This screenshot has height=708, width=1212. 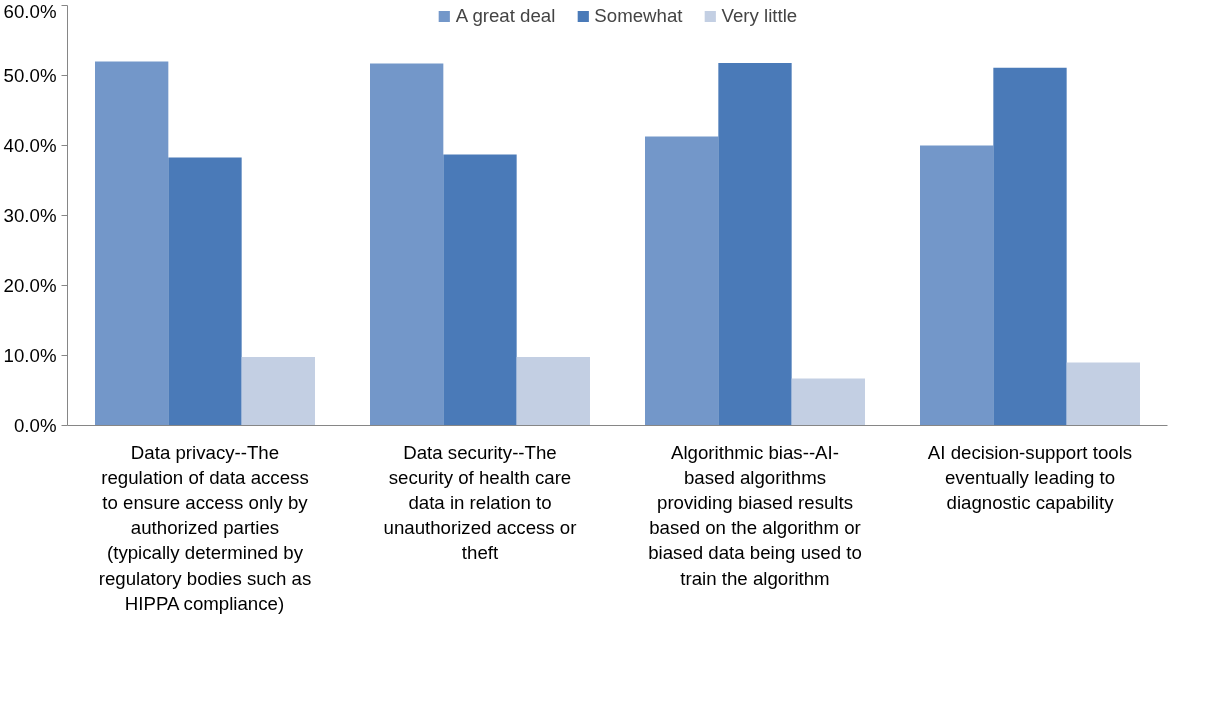 I want to click on legend-label: A great deal, so click(x=505, y=16).